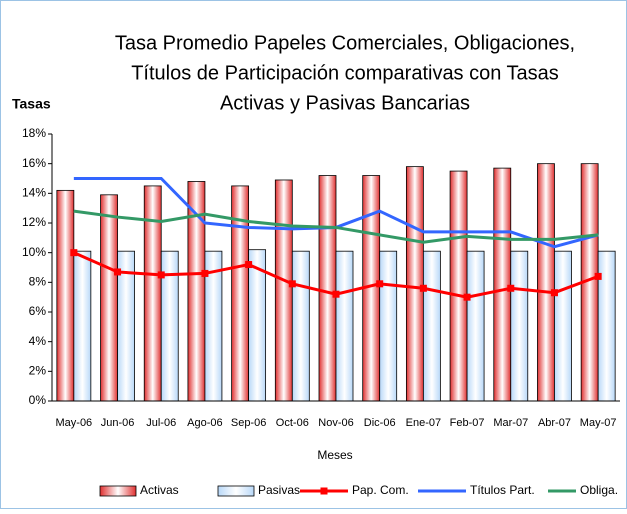 This screenshot has width=627, height=514. I want to click on y-tick-label: 8%, so click(38, 282).